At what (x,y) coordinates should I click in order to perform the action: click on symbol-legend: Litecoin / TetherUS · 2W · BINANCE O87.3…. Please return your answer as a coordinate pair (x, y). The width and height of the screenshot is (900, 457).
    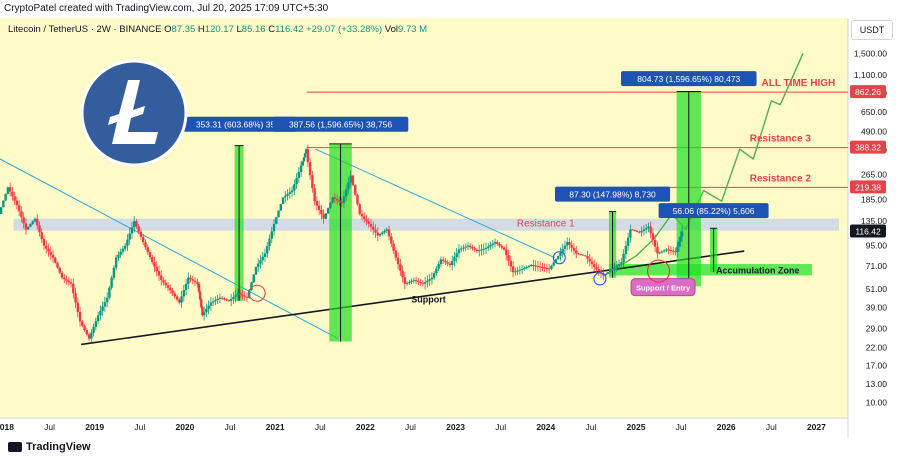
    Looking at the image, I should click on (217, 29).